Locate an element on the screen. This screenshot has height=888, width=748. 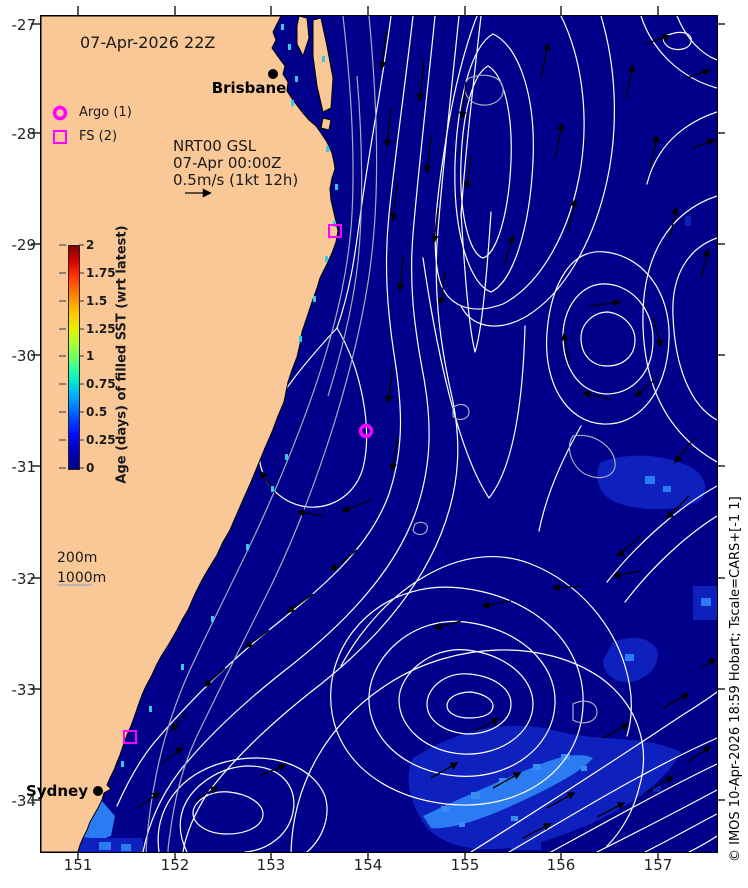
x-tick-label: 153 is located at coordinates (271, 865).